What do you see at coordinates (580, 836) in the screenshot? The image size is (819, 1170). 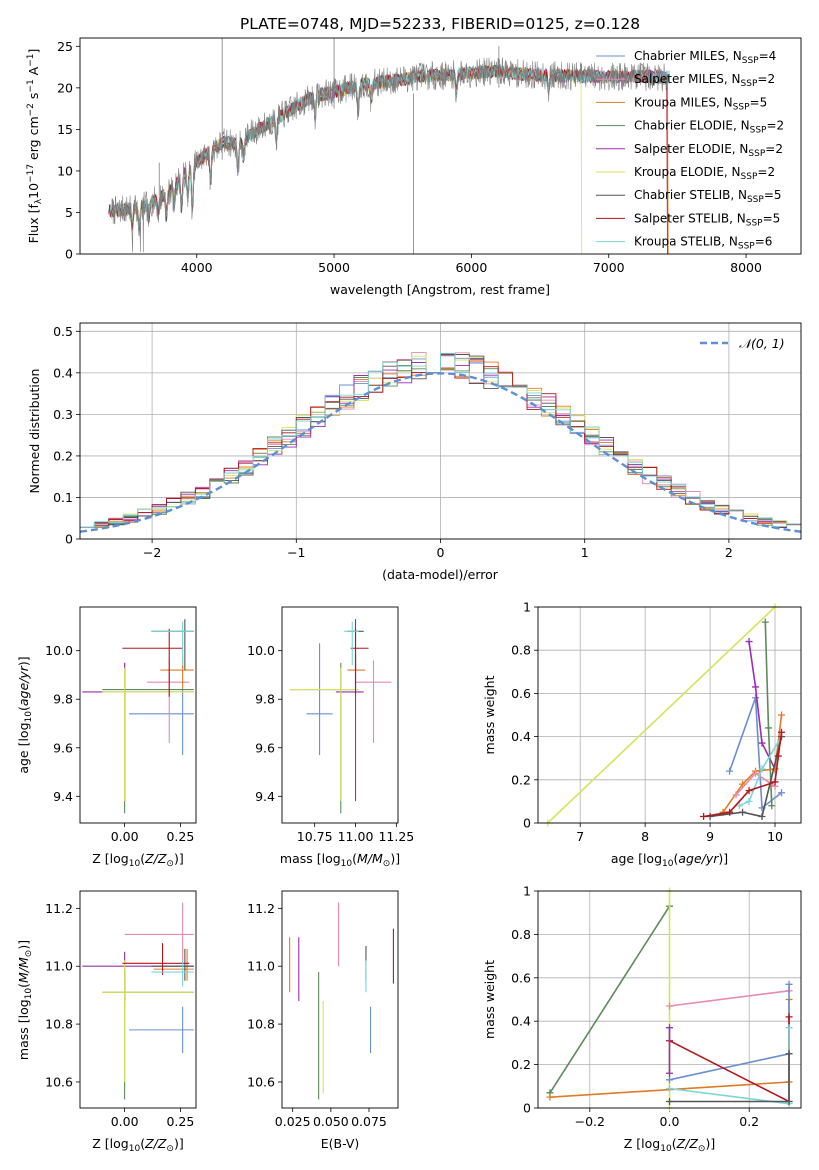 I see `x-tick-label: 7` at bounding box center [580, 836].